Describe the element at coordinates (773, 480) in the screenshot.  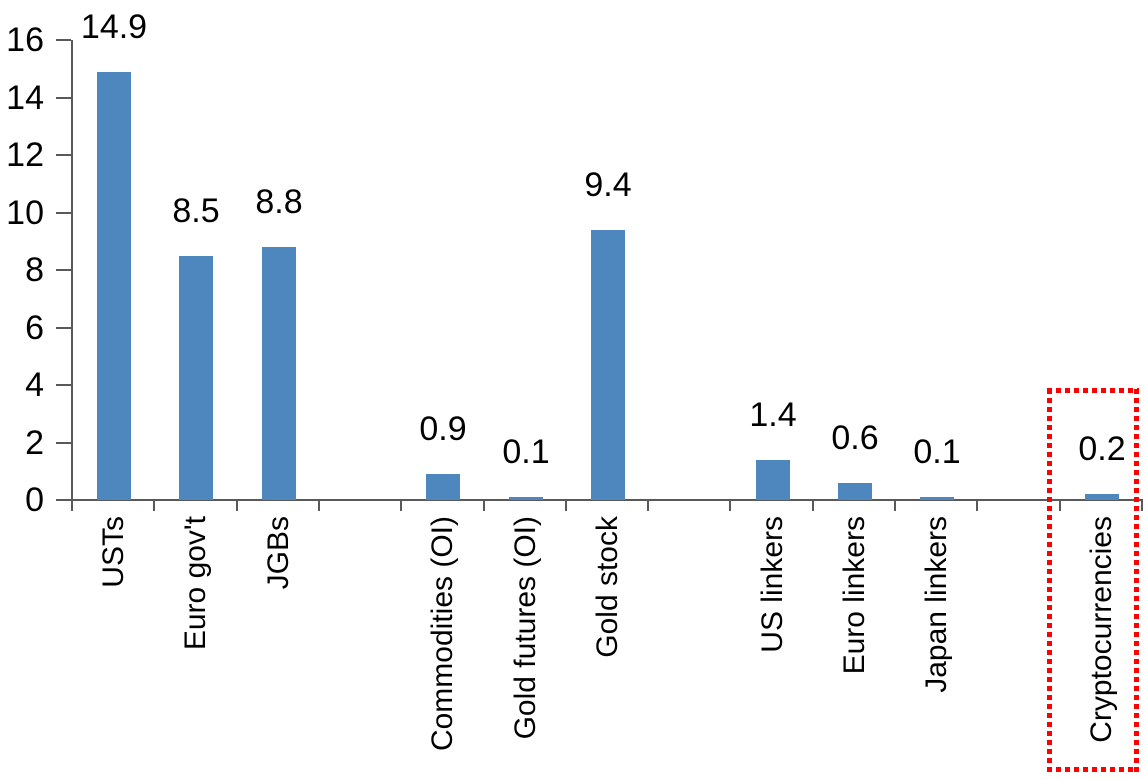
I see `bar-us-linkers` at that location.